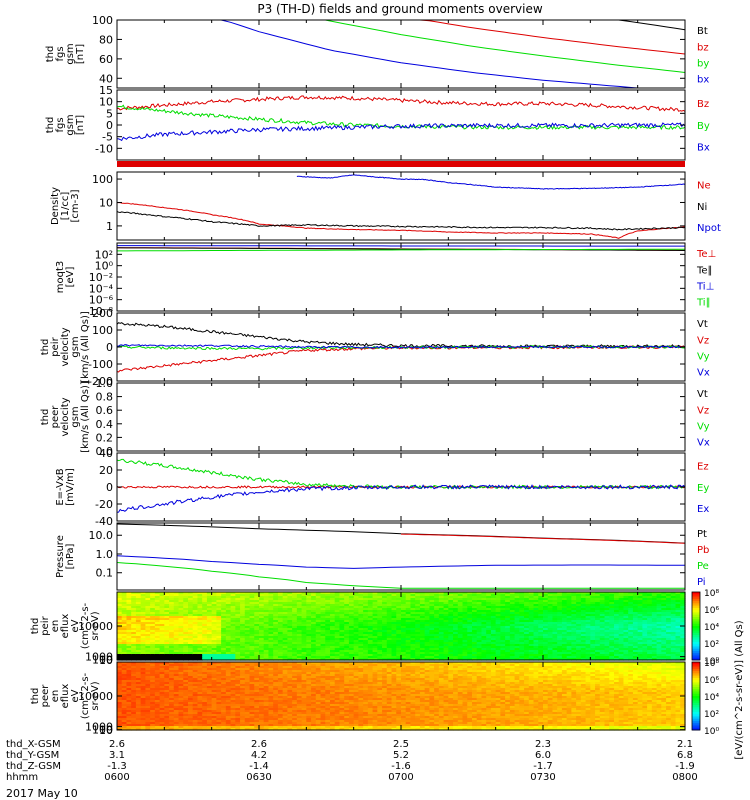  I want to click on y-tick-label: 10⁻⁶, so click(101, 300).